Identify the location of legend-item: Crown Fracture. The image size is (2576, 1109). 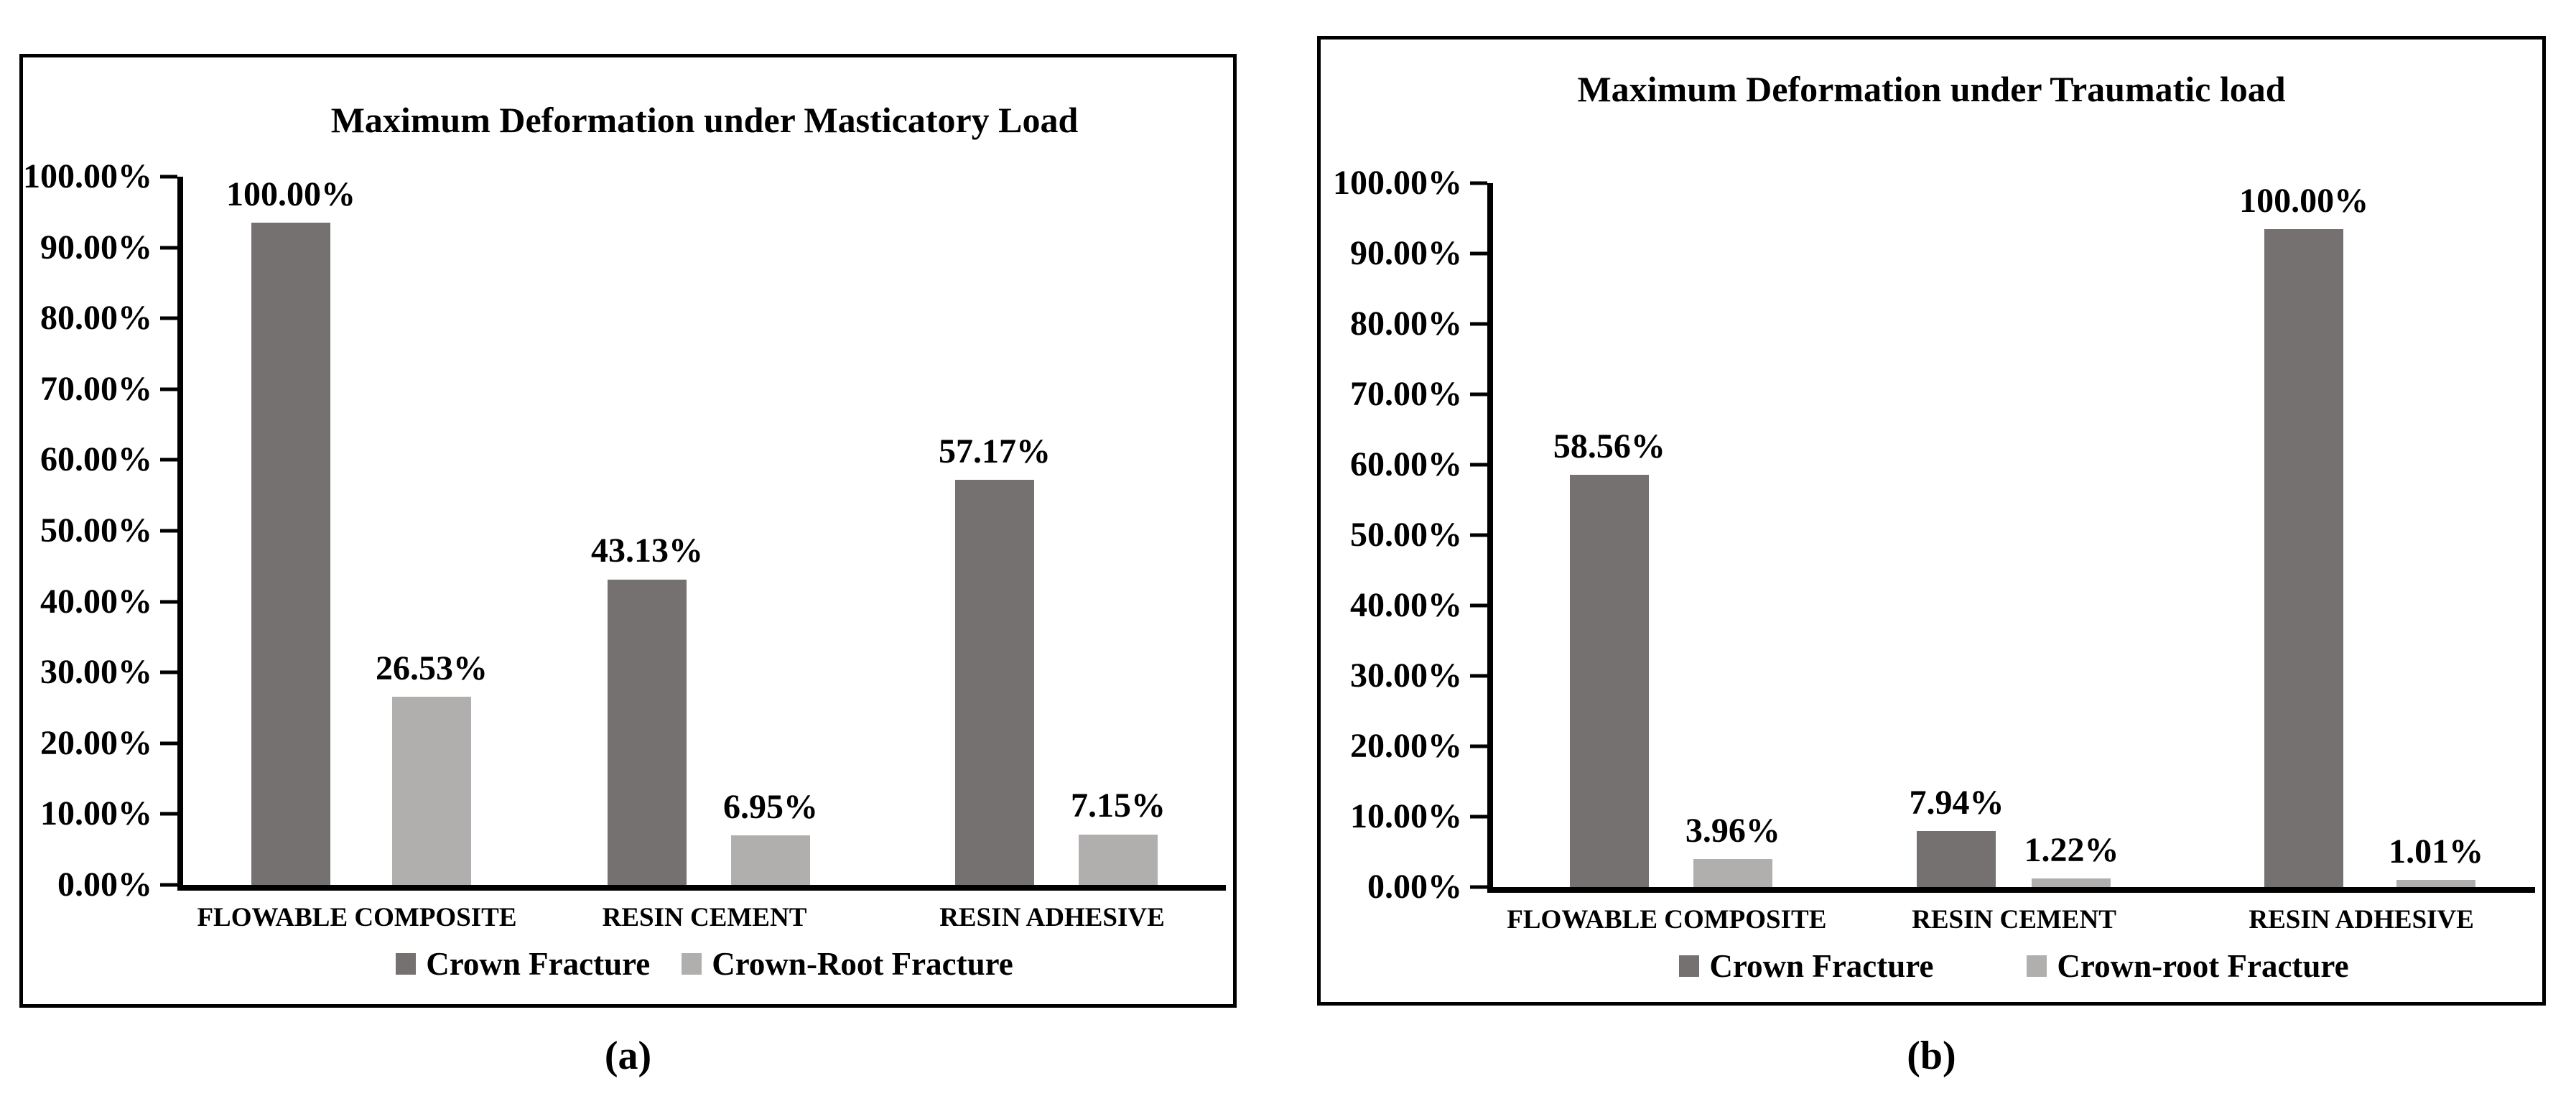
(1806, 966).